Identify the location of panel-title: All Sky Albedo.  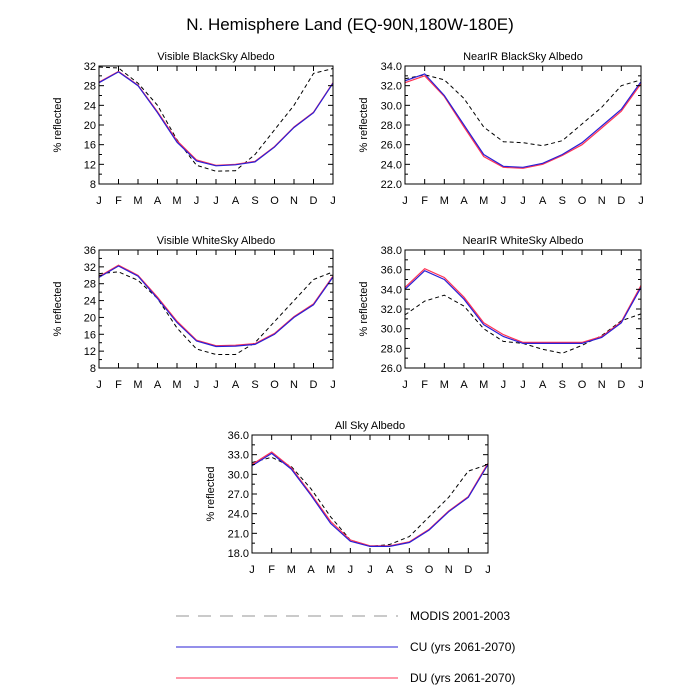
(370, 426).